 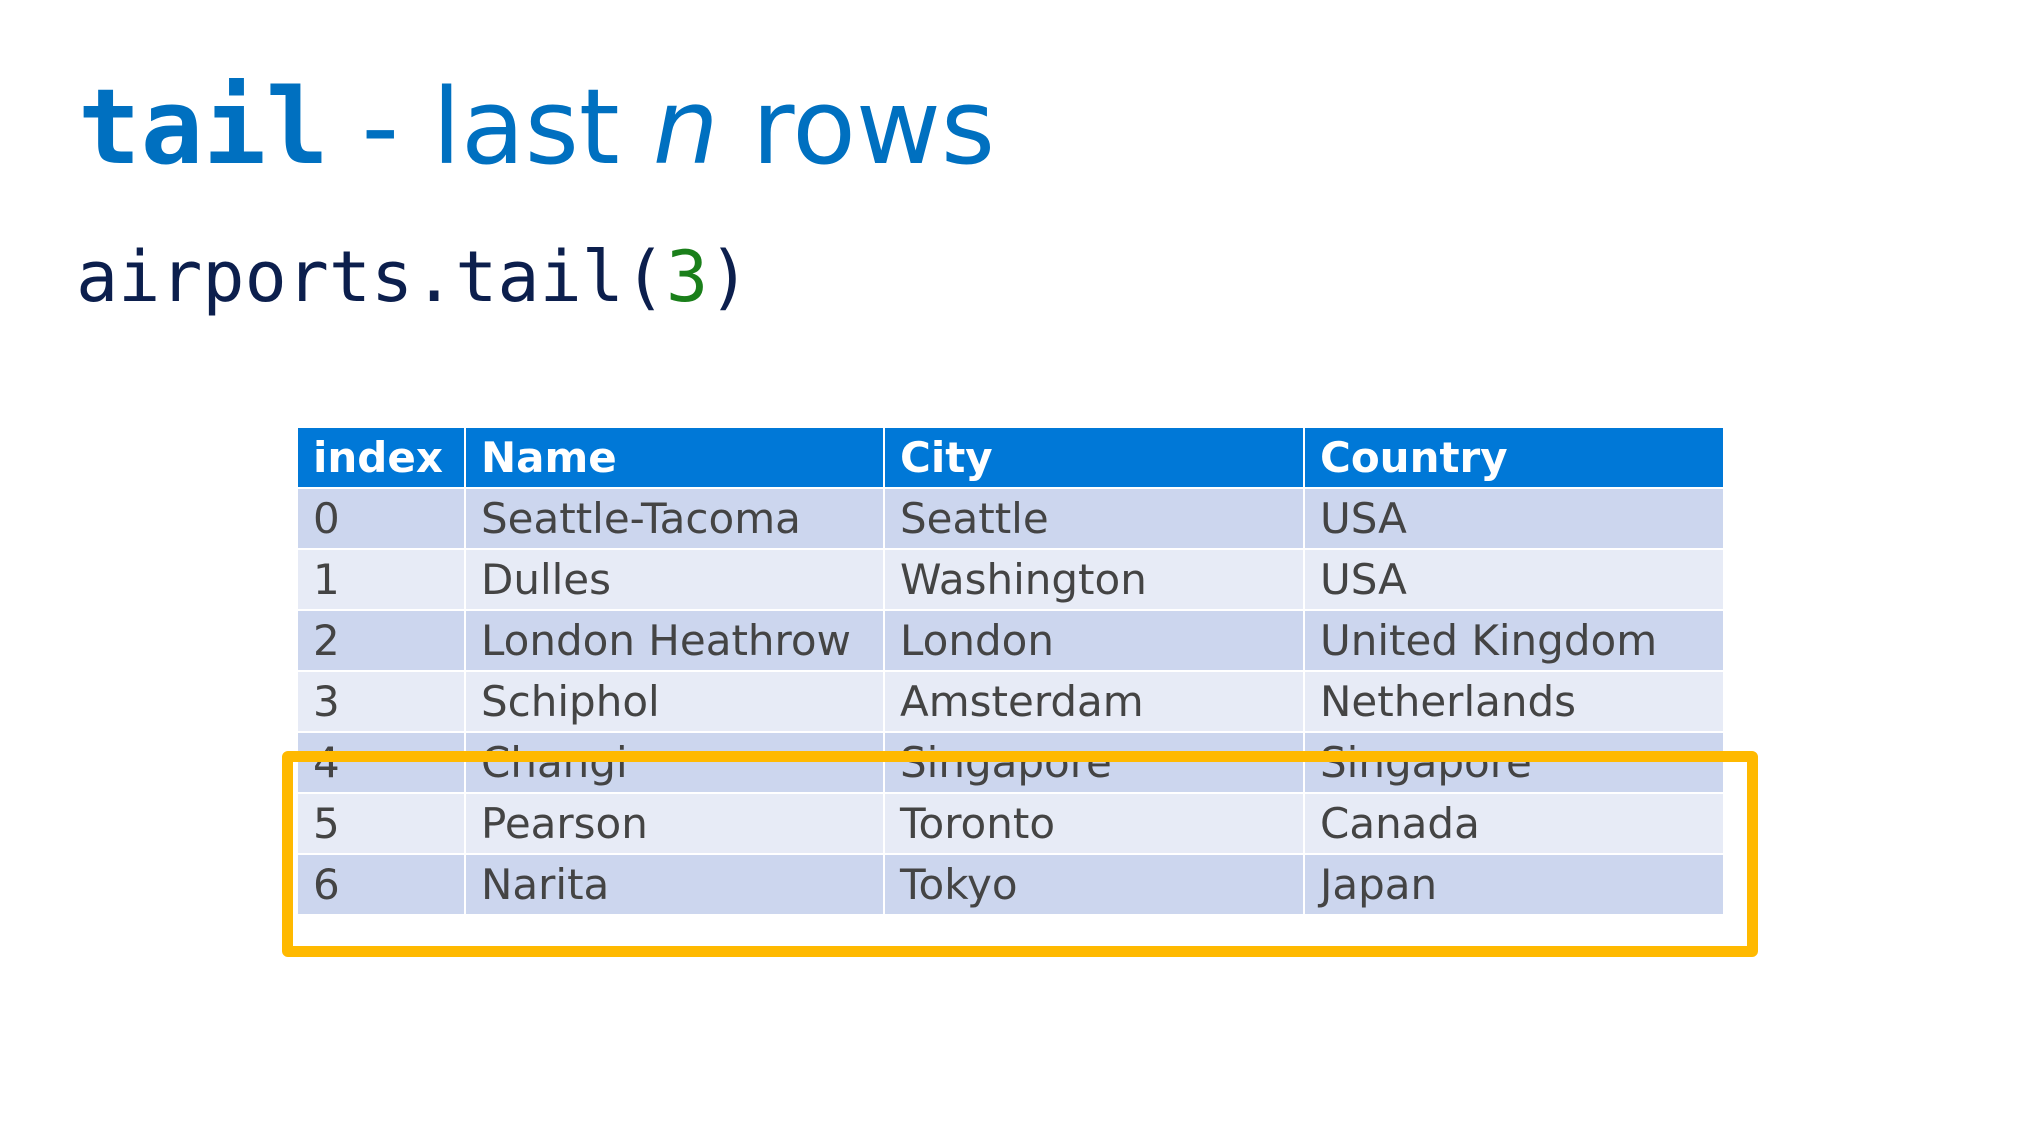 I want to click on cell-name: London Heathrow, so click(x=674, y=640).